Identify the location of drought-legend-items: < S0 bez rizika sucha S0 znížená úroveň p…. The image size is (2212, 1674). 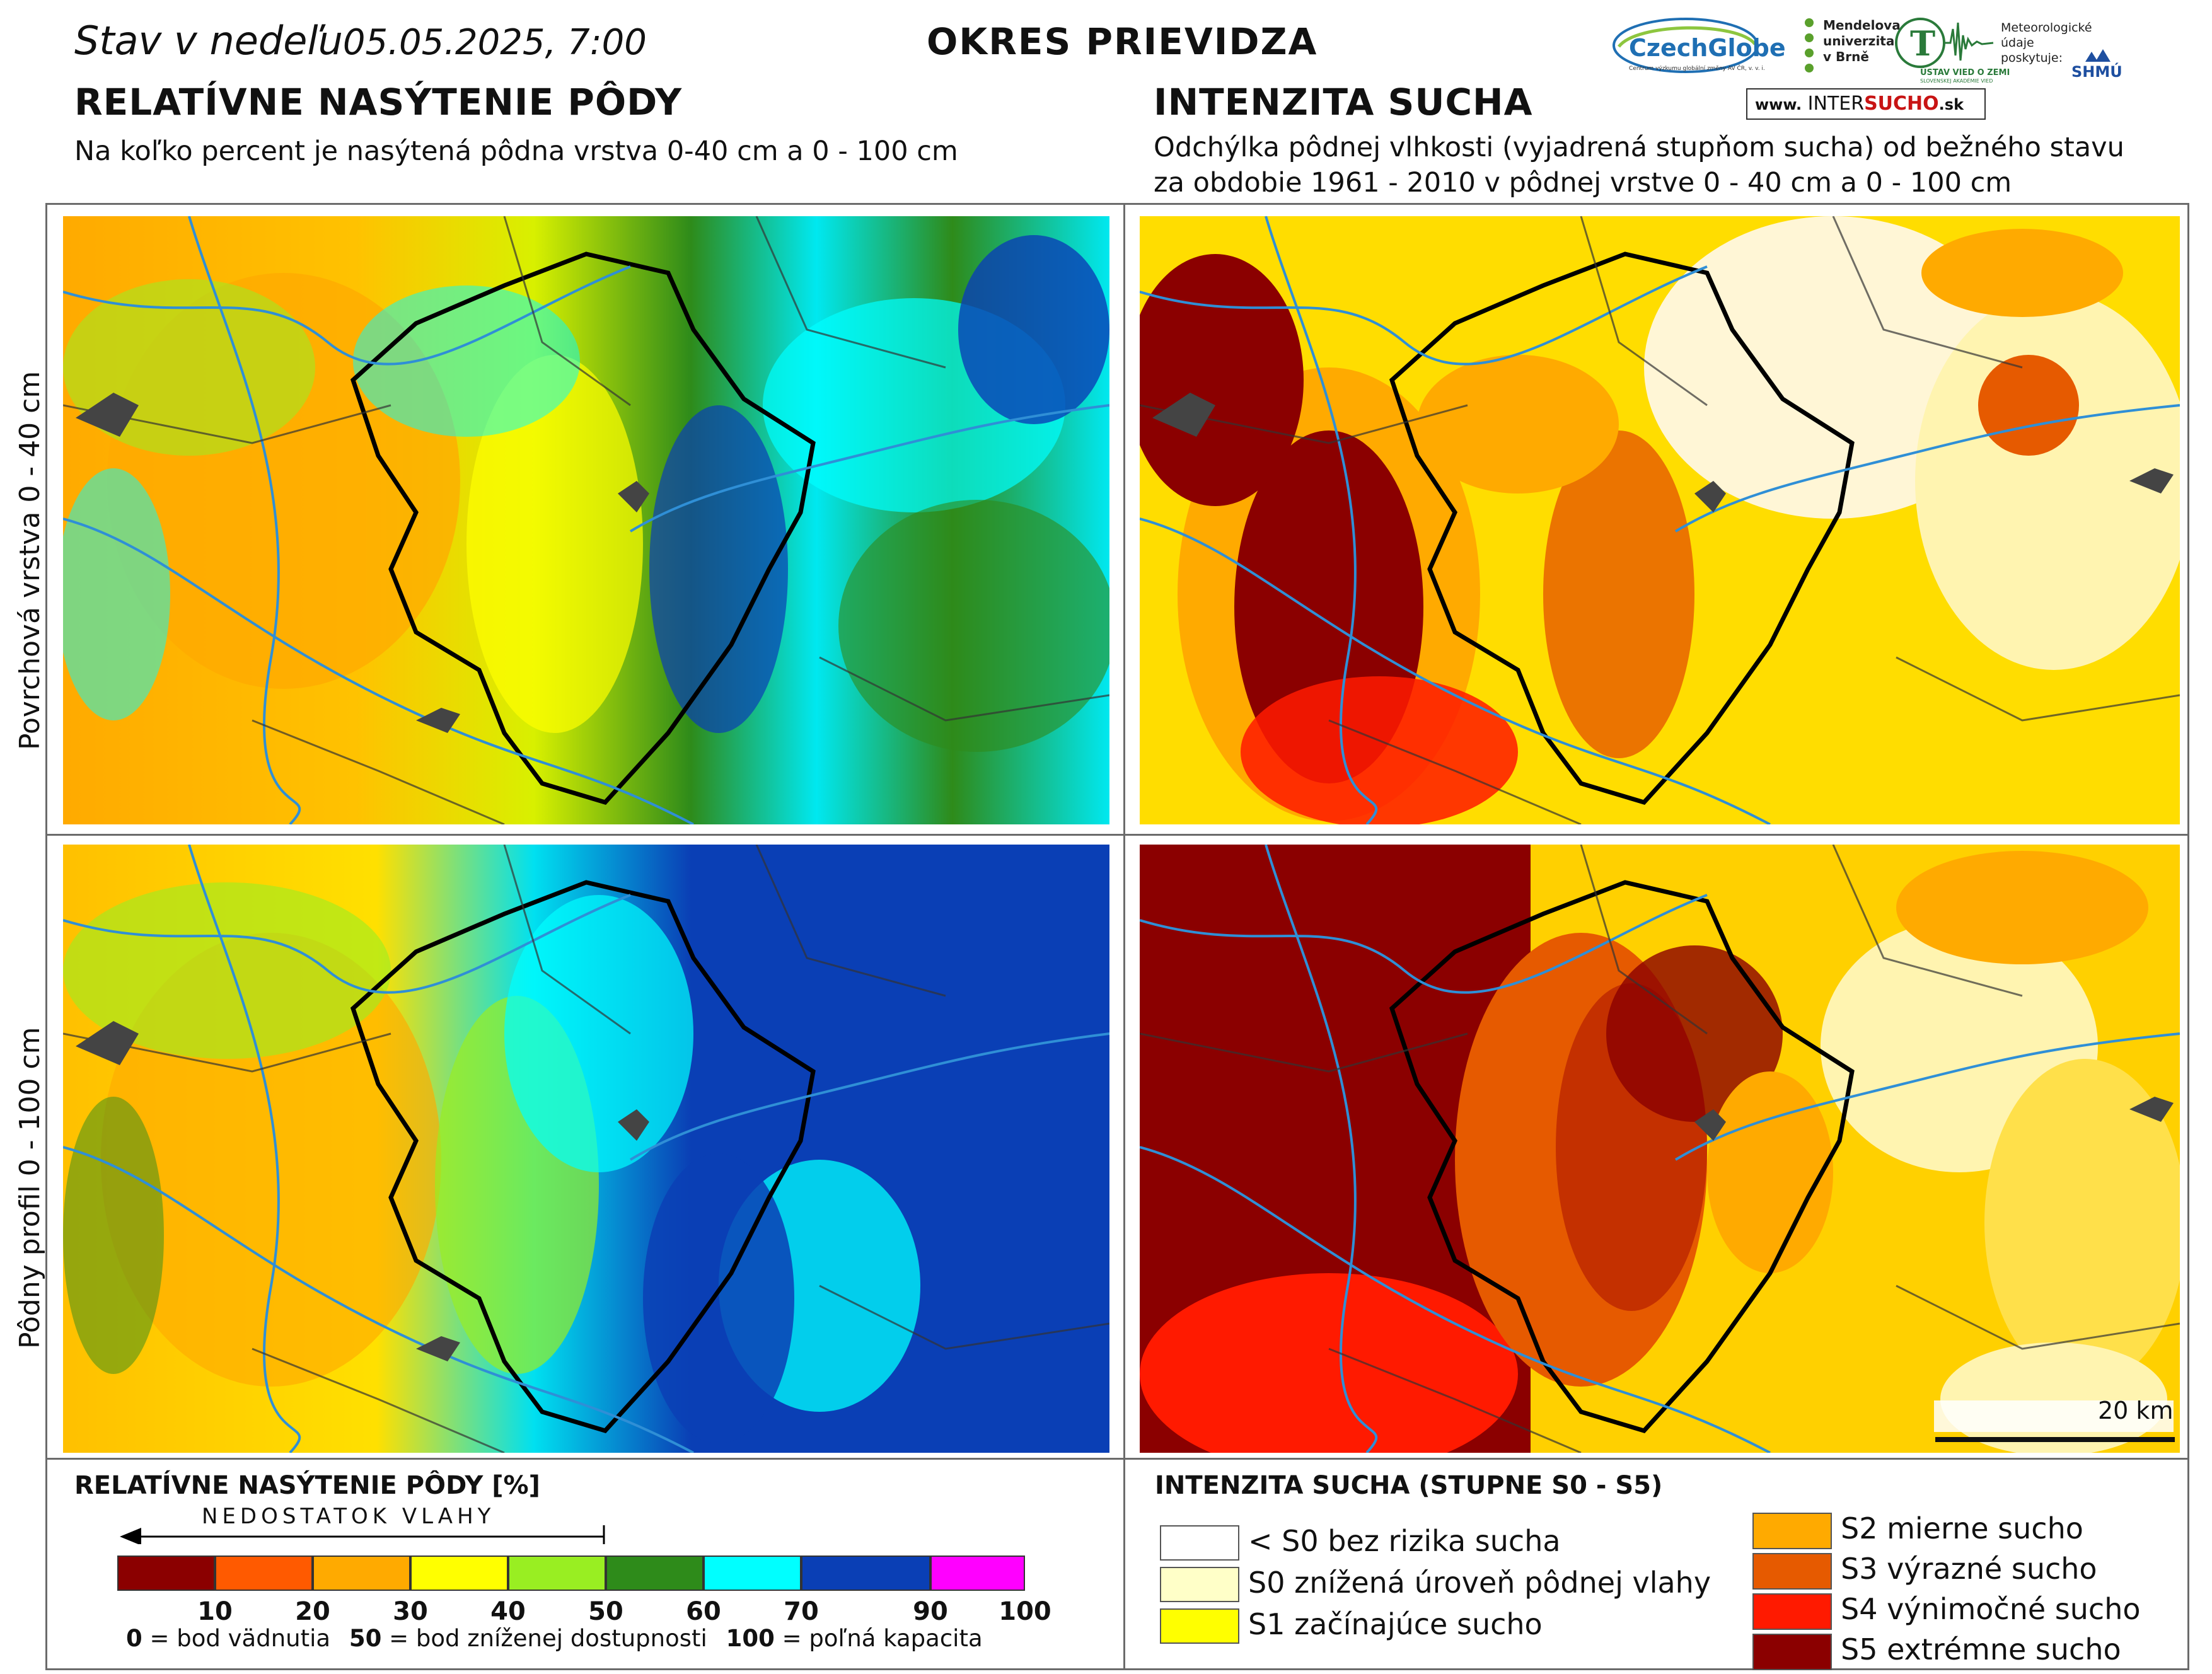
(1664, 1590).